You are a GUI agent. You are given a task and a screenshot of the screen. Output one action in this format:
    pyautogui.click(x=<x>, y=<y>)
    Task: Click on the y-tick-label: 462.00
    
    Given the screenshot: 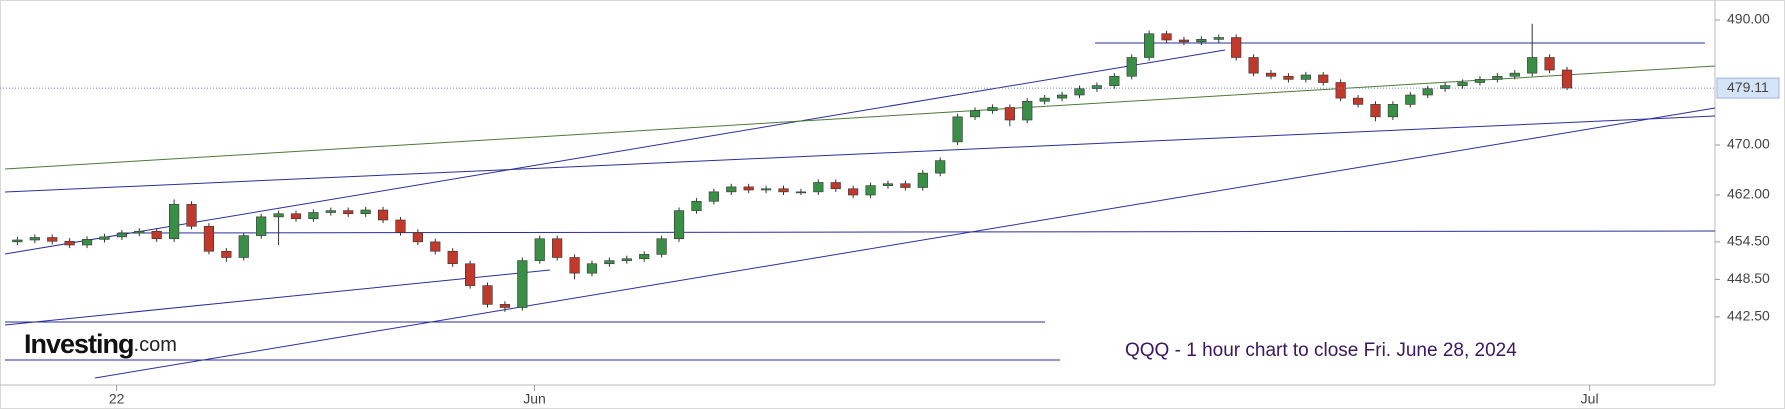 What is the action you would take?
    pyautogui.click(x=1748, y=194)
    